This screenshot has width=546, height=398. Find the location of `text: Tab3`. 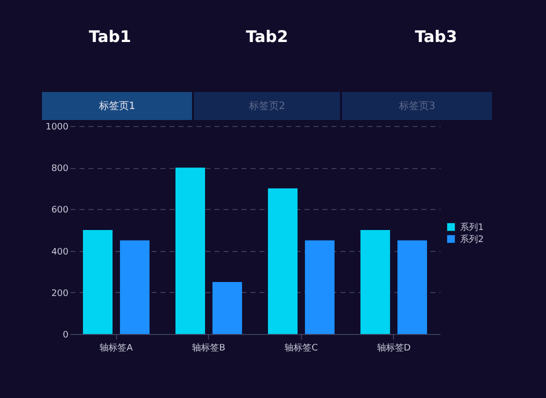

text: Tab3 is located at coordinates (436, 36).